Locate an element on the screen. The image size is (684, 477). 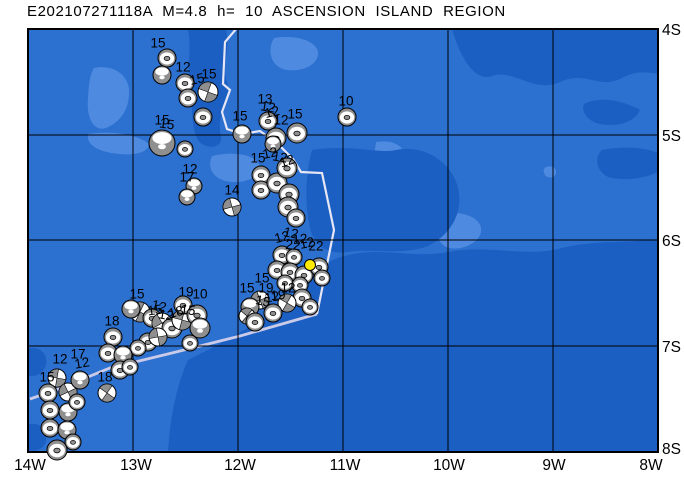
x-tick-label: 10W is located at coordinates (449, 465).